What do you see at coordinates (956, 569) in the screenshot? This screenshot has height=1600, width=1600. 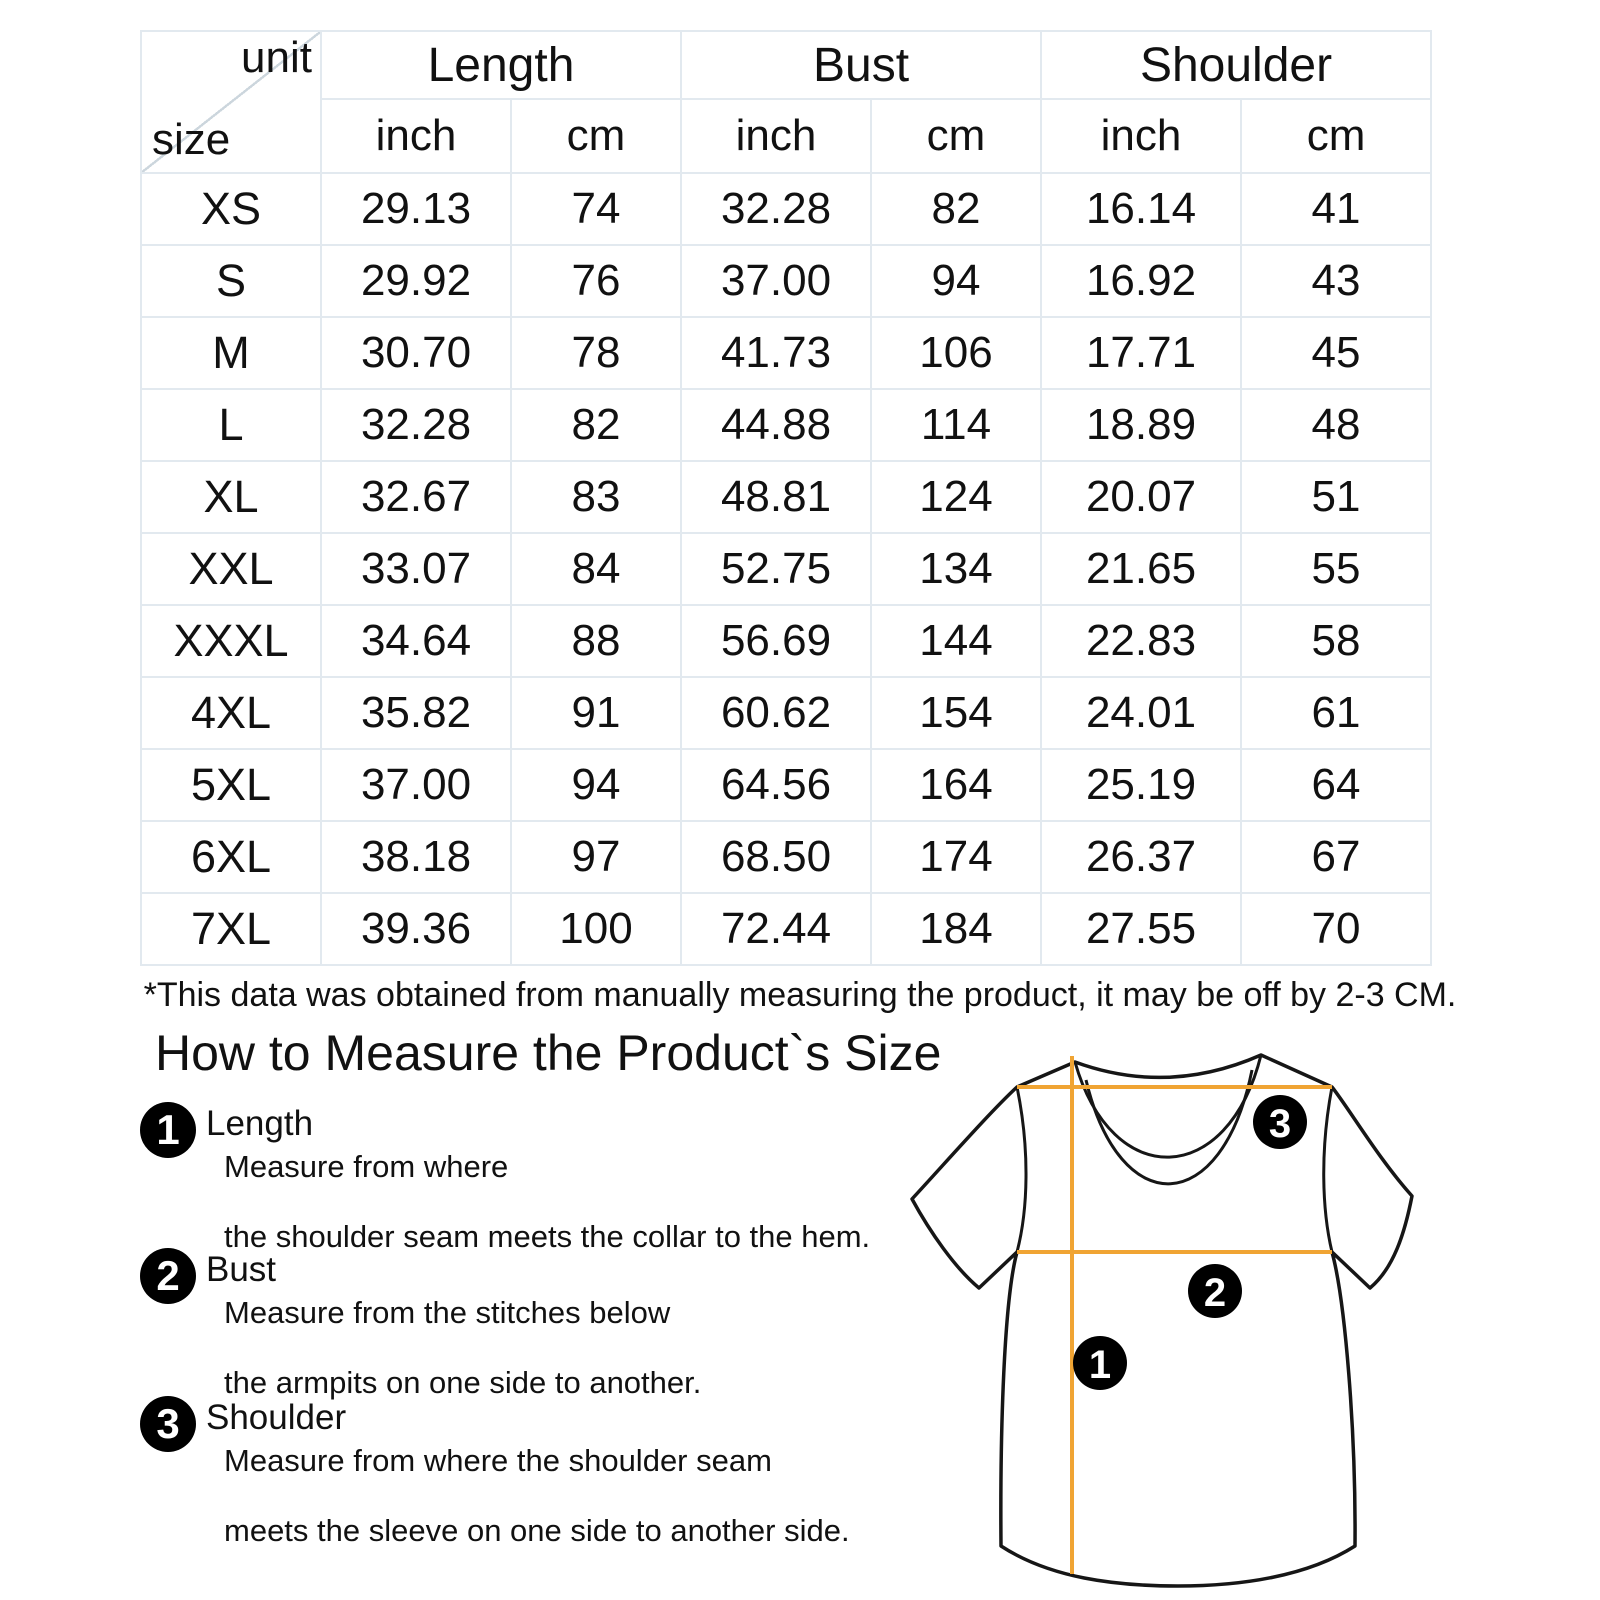 I see `table-cell: 134` at bounding box center [956, 569].